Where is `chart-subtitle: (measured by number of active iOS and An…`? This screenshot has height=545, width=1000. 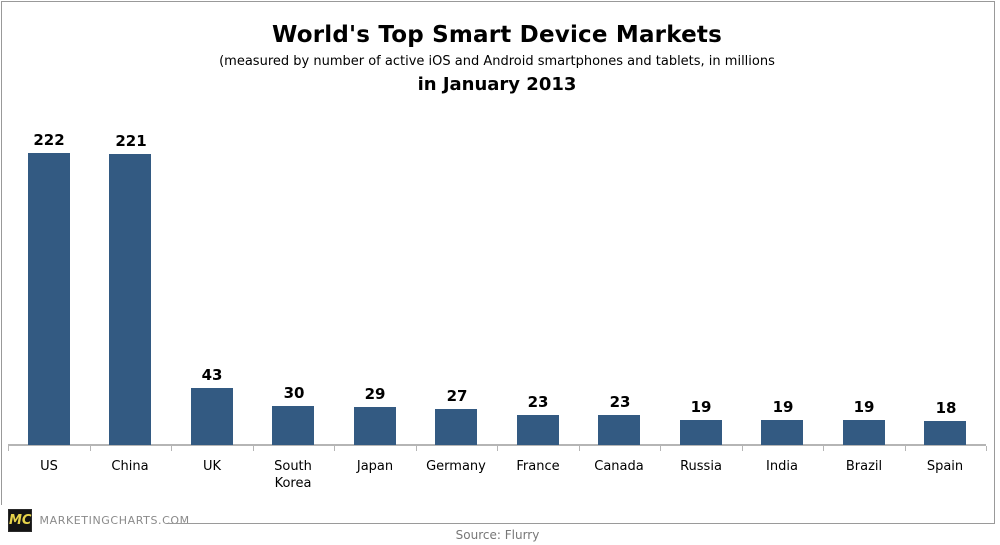
chart-subtitle: (measured by number of active iOS and An… is located at coordinates (497, 61).